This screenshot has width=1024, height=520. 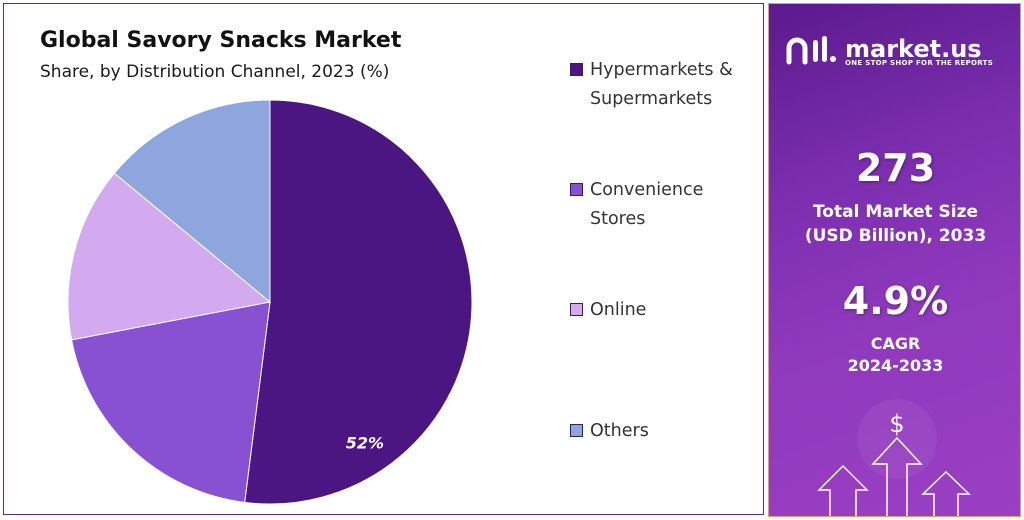 I want to click on market-size-label-2: (USD Billion), 2033, so click(x=895, y=236).